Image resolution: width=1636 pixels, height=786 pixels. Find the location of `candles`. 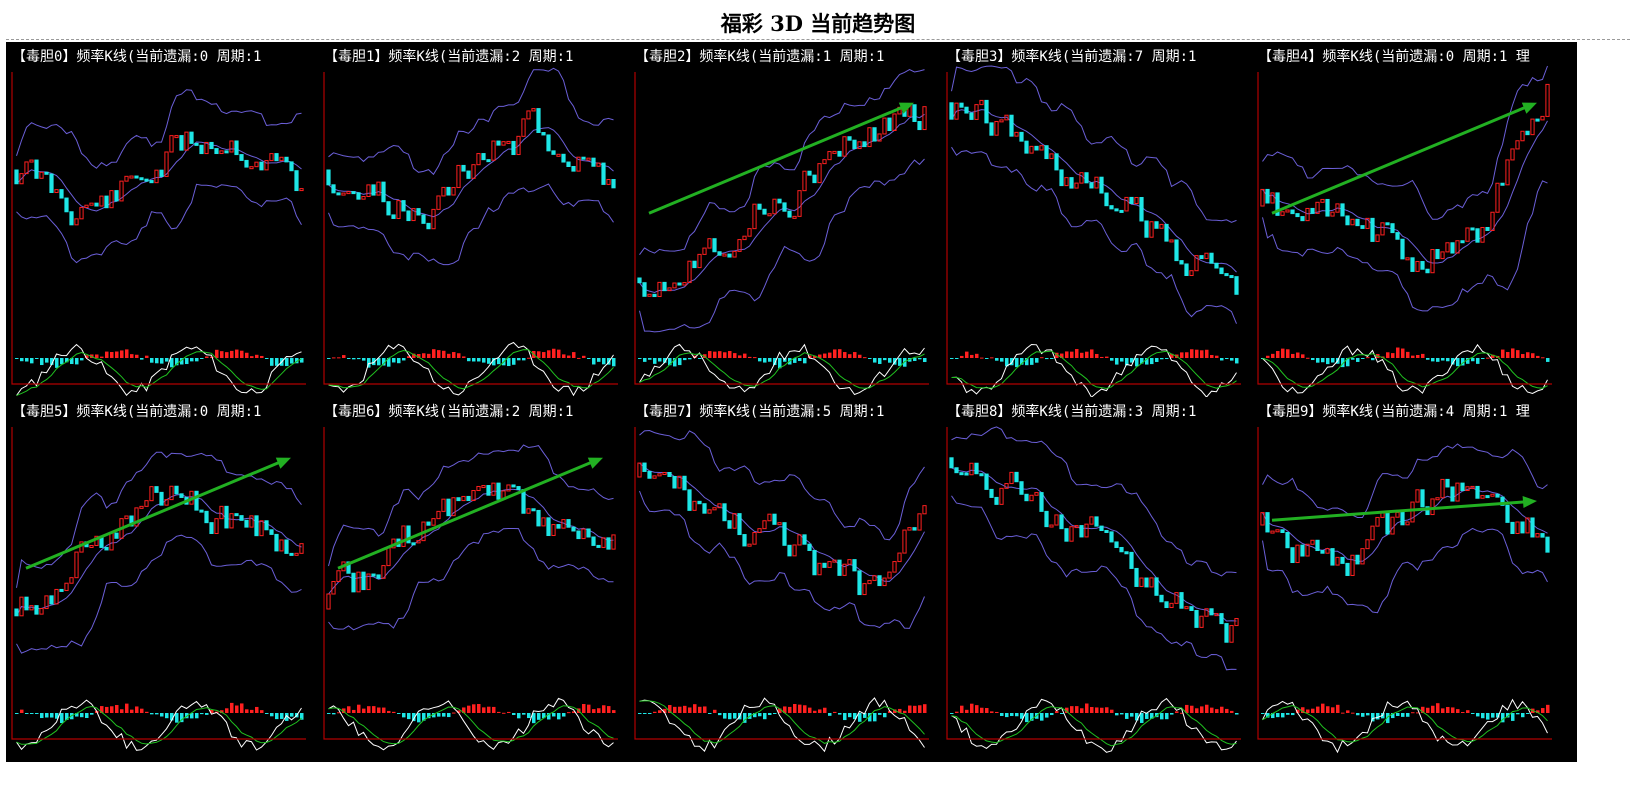

candles is located at coordinates (1094, 197).